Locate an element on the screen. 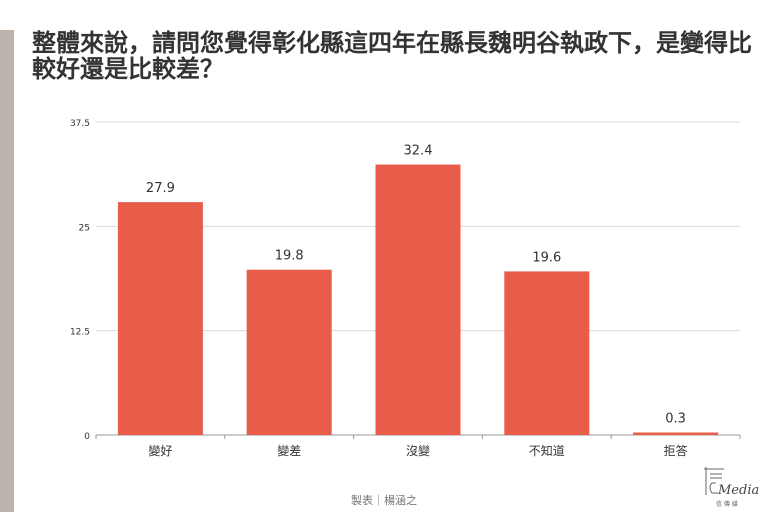 Image resolution: width=768 pixels, height=512 pixels. data-label: 0.3 is located at coordinates (675, 418).